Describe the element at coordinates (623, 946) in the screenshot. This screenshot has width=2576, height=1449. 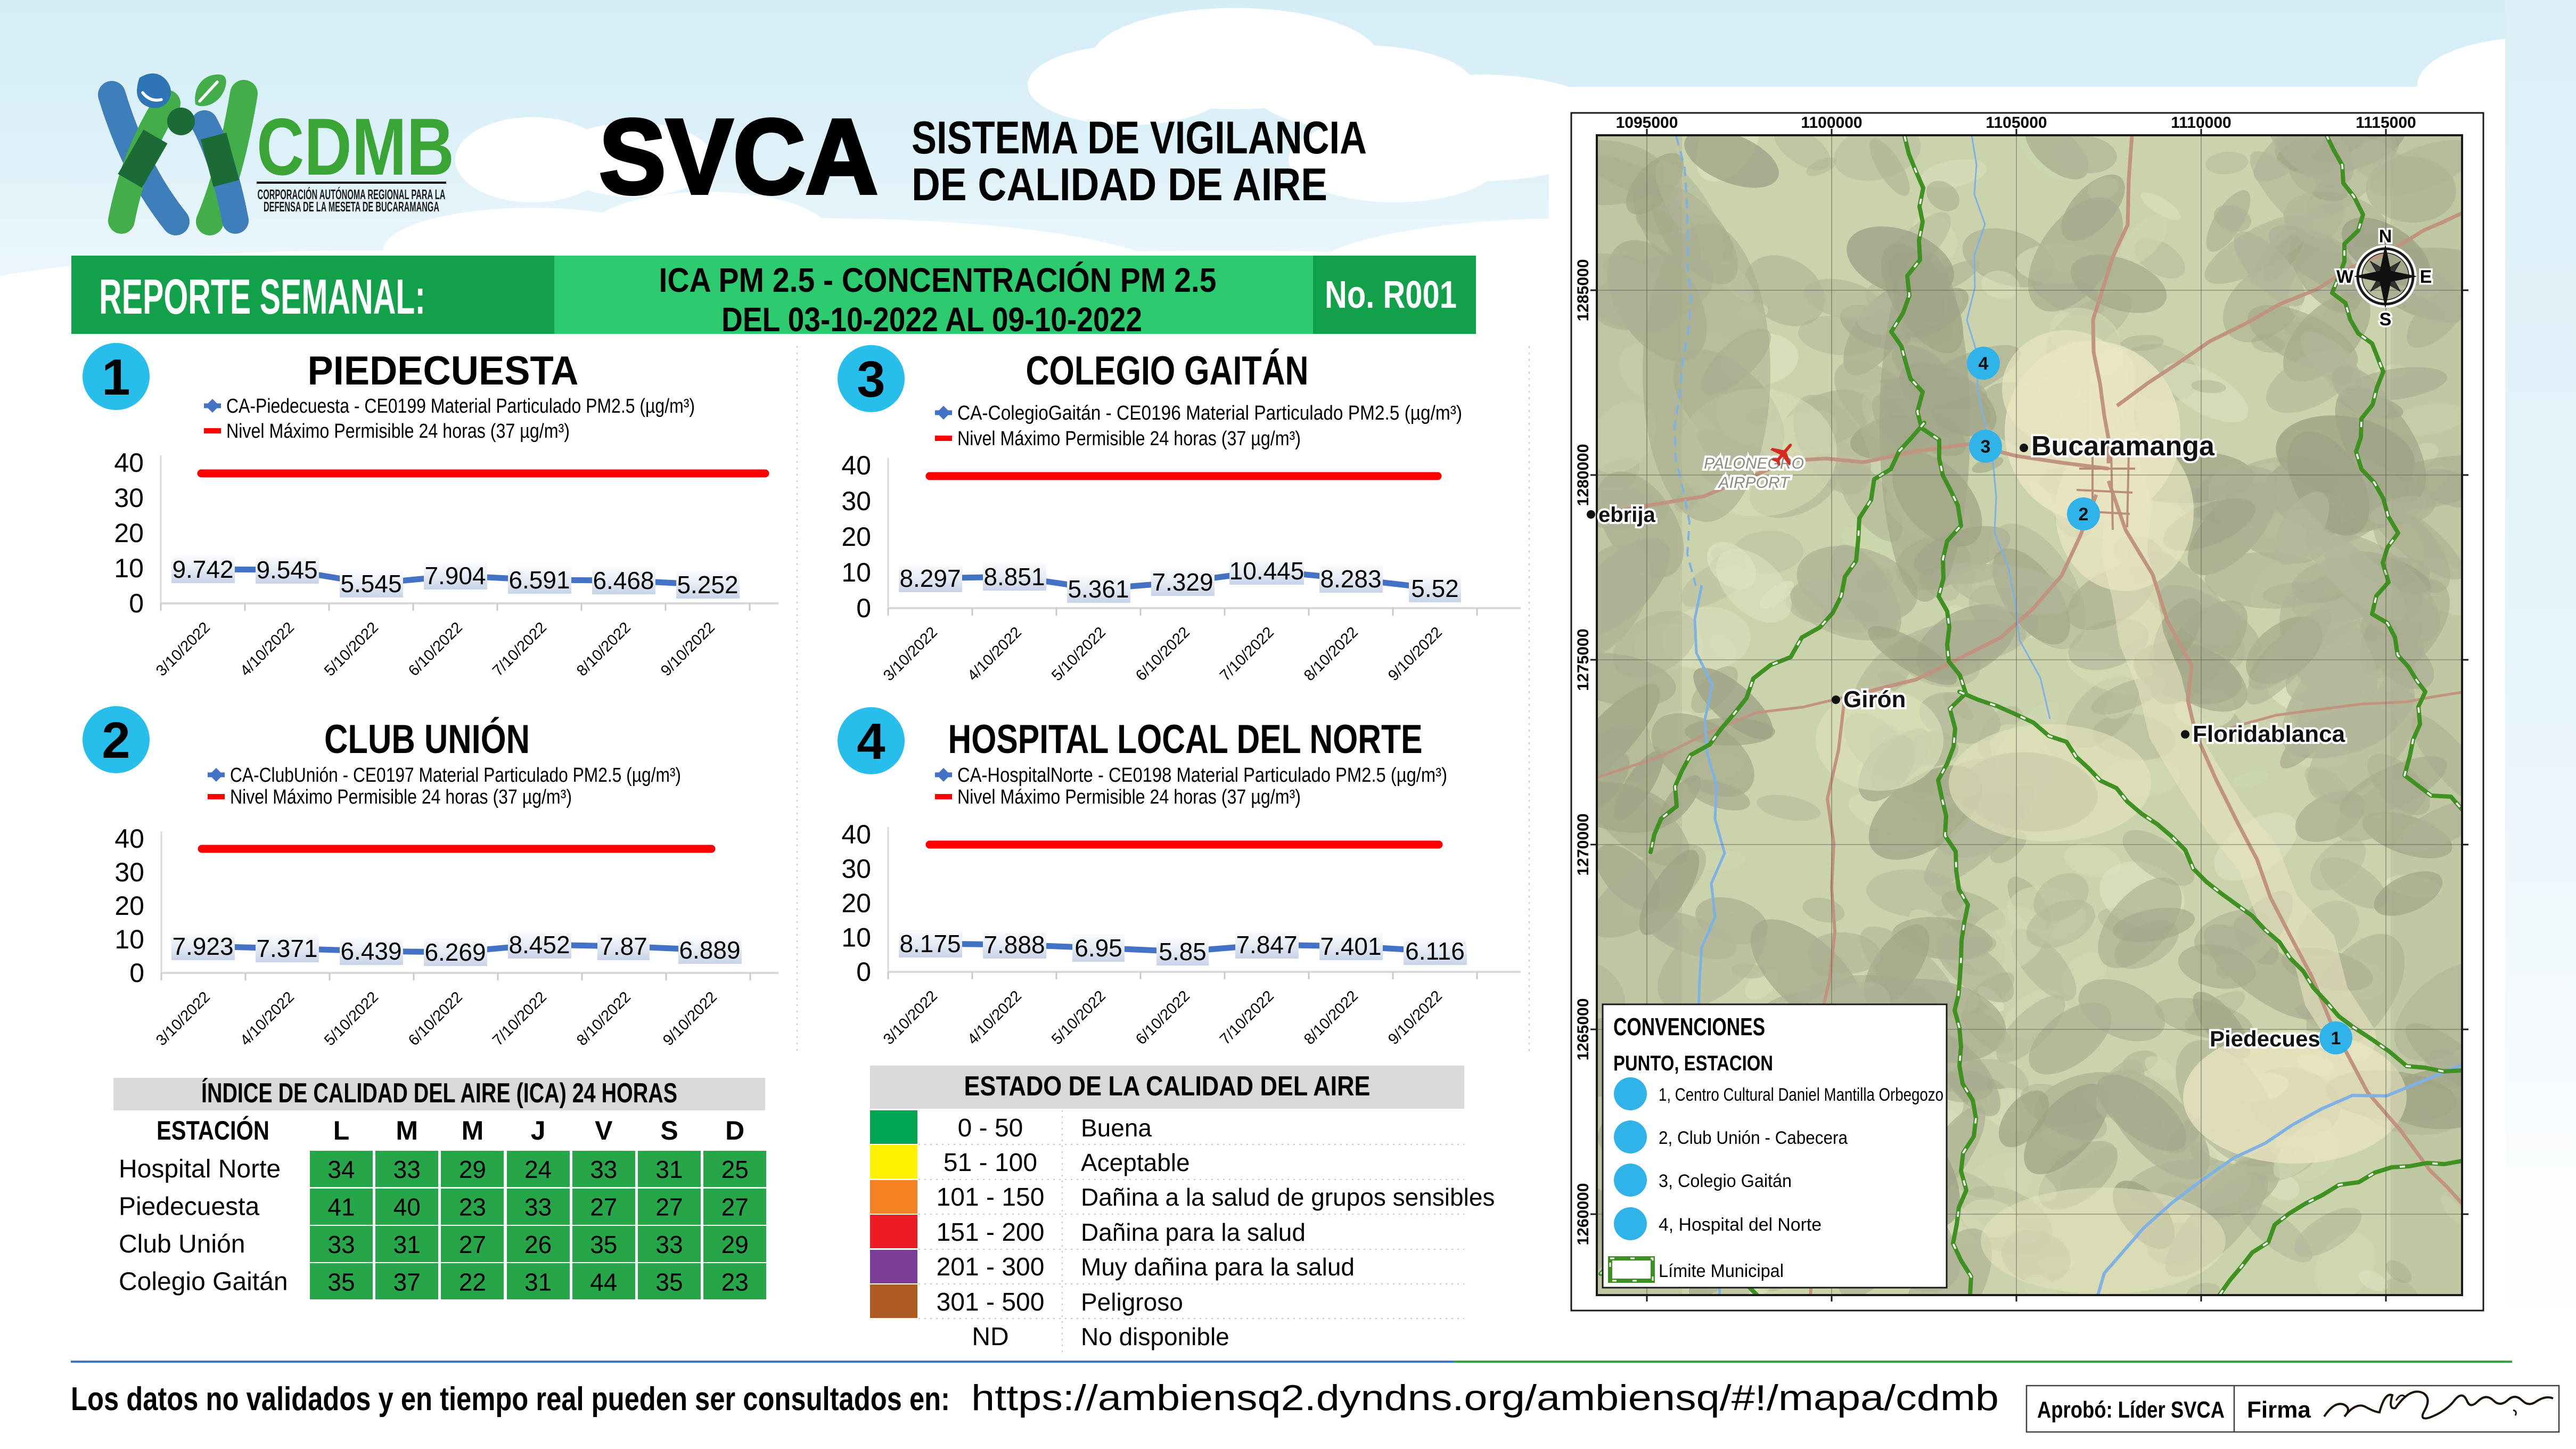
I see `svg-text: 7.87` at that location.